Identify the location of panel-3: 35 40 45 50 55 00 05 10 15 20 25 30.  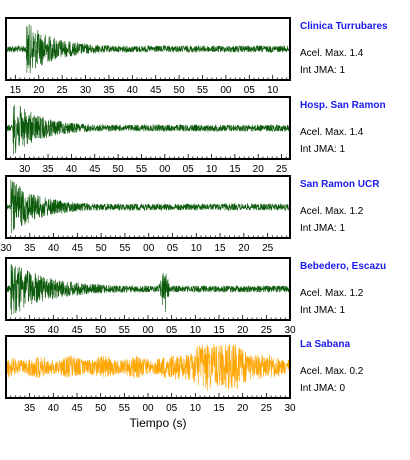
(150, 296).